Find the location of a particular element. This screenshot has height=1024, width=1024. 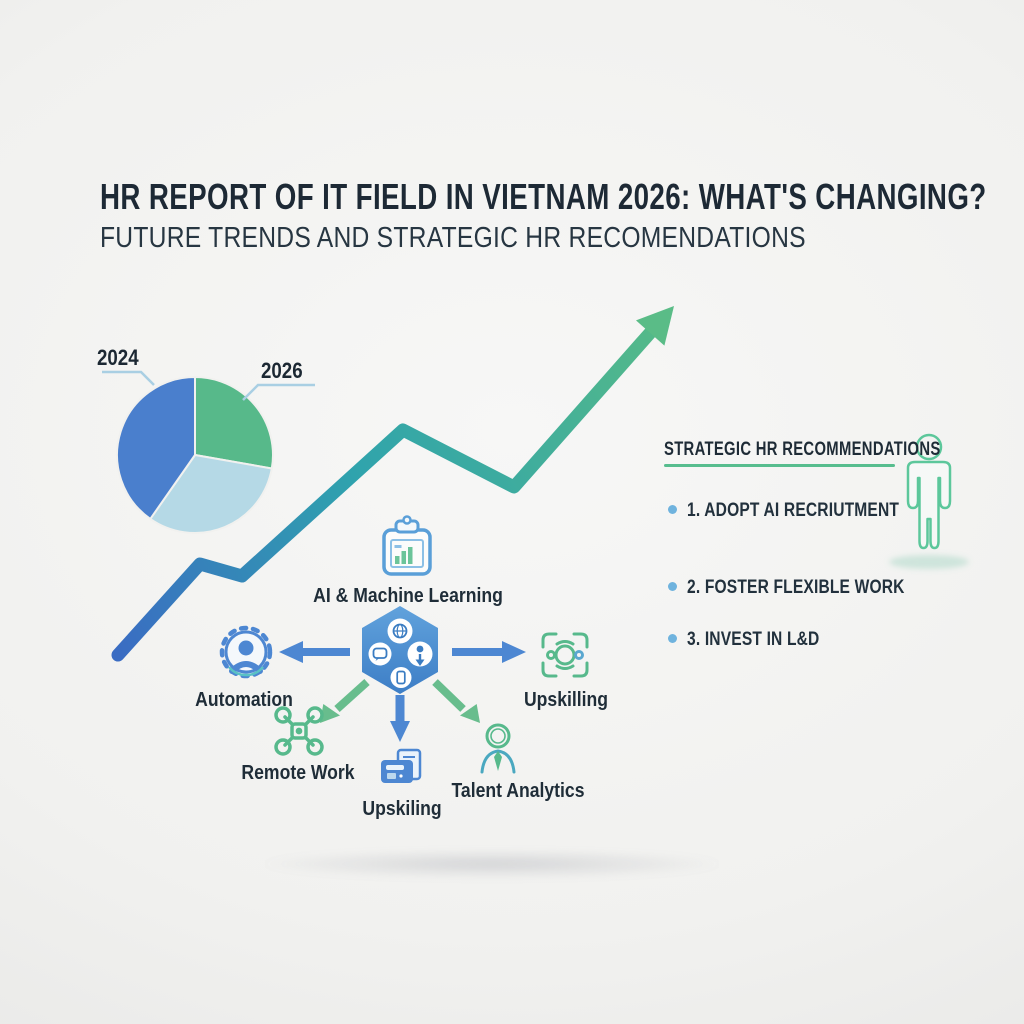

drone-icon is located at coordinates (299, 731).